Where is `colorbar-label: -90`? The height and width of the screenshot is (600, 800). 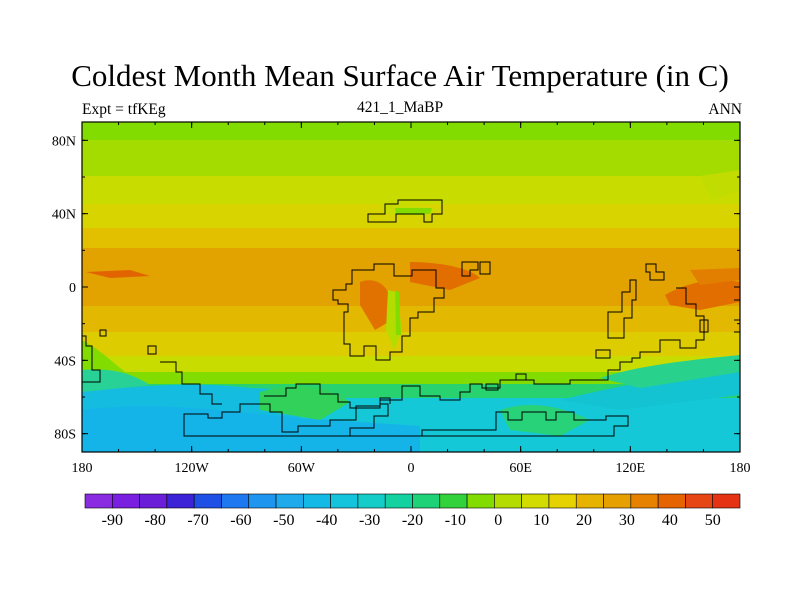
colorbar-label: -90 is located at coordinates (112, 520).